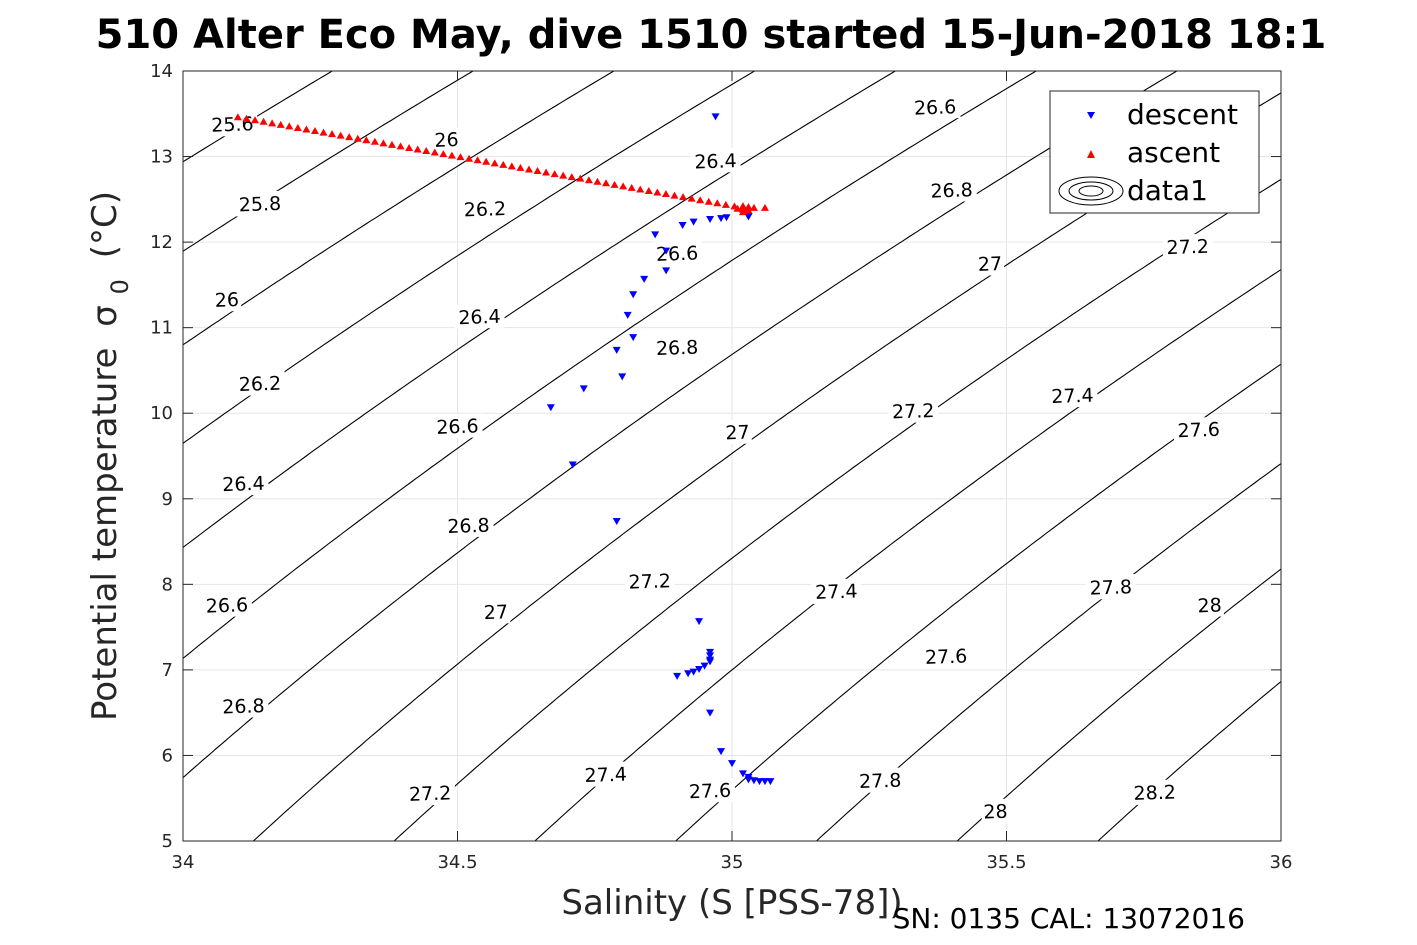 This screenshot has height=945, width=1417. Describe the element at coordinates (677, 253) in the screenshot. I see `contour-label: 26.6` at that location.